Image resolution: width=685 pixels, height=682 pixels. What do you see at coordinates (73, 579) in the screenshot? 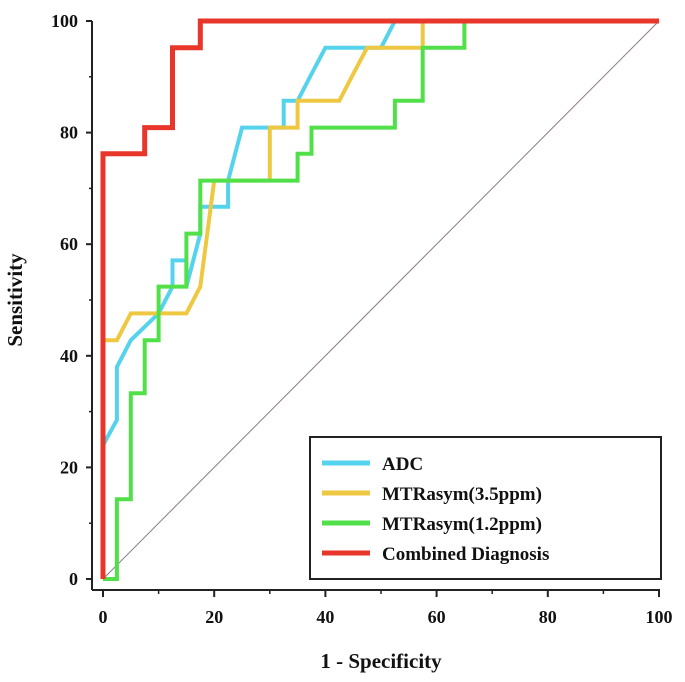
I see `y-tick-label: 0` at bounding box center [73, 579].